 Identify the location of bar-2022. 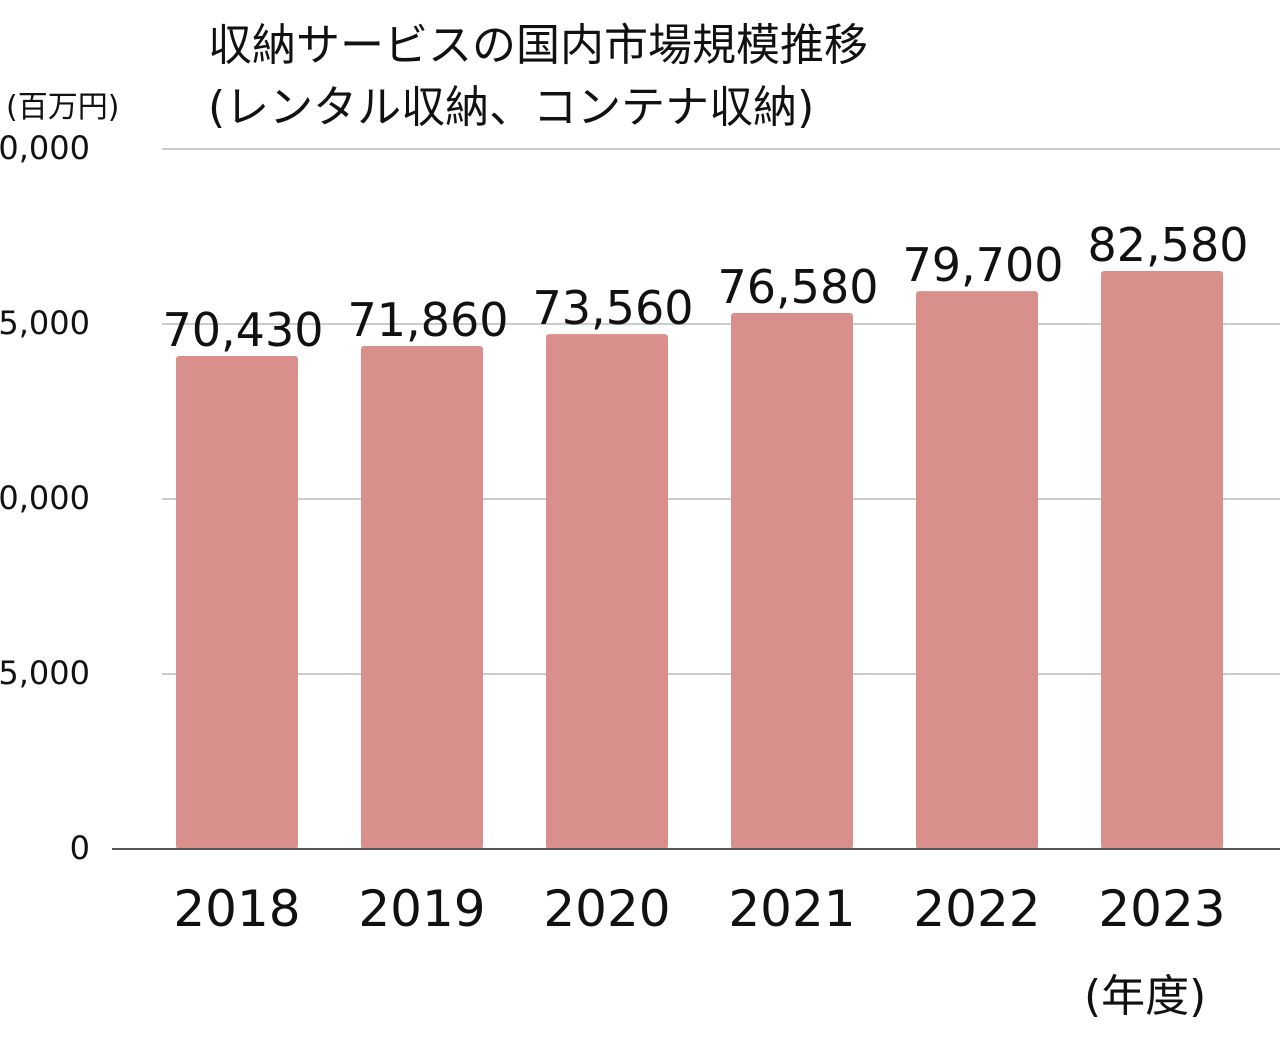
(977, 570).